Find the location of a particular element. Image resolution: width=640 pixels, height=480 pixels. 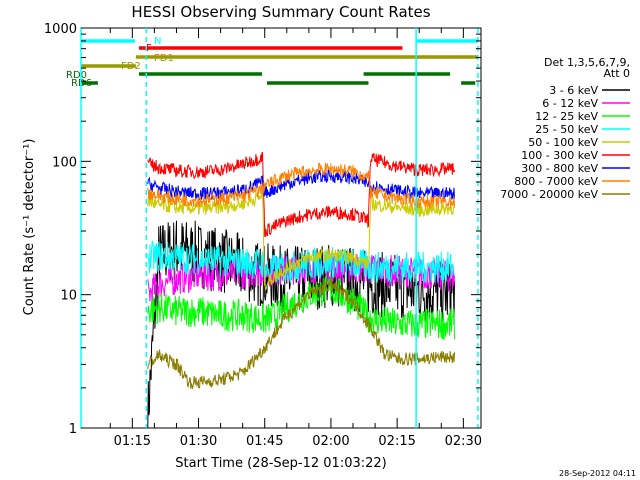

x-tick-label: 02:30 is located at coordinates (463, 441).